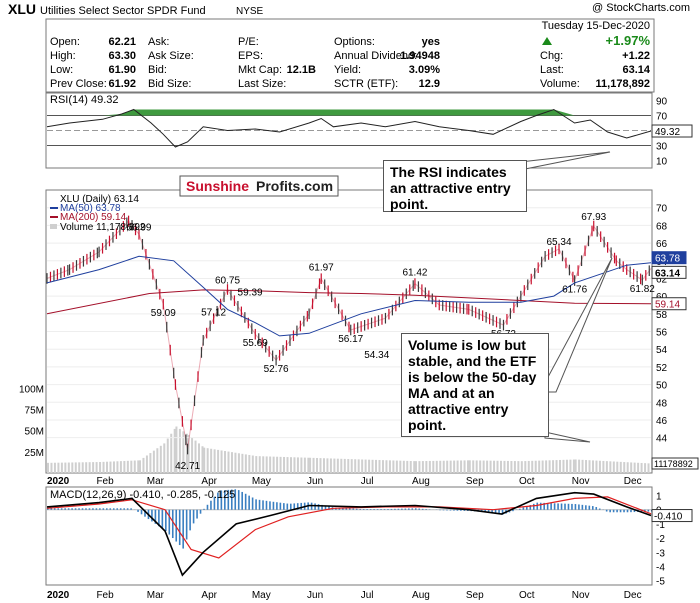 The image size is (700, 603). I want to click on price-point-label: 57.12, so click(213, 313).